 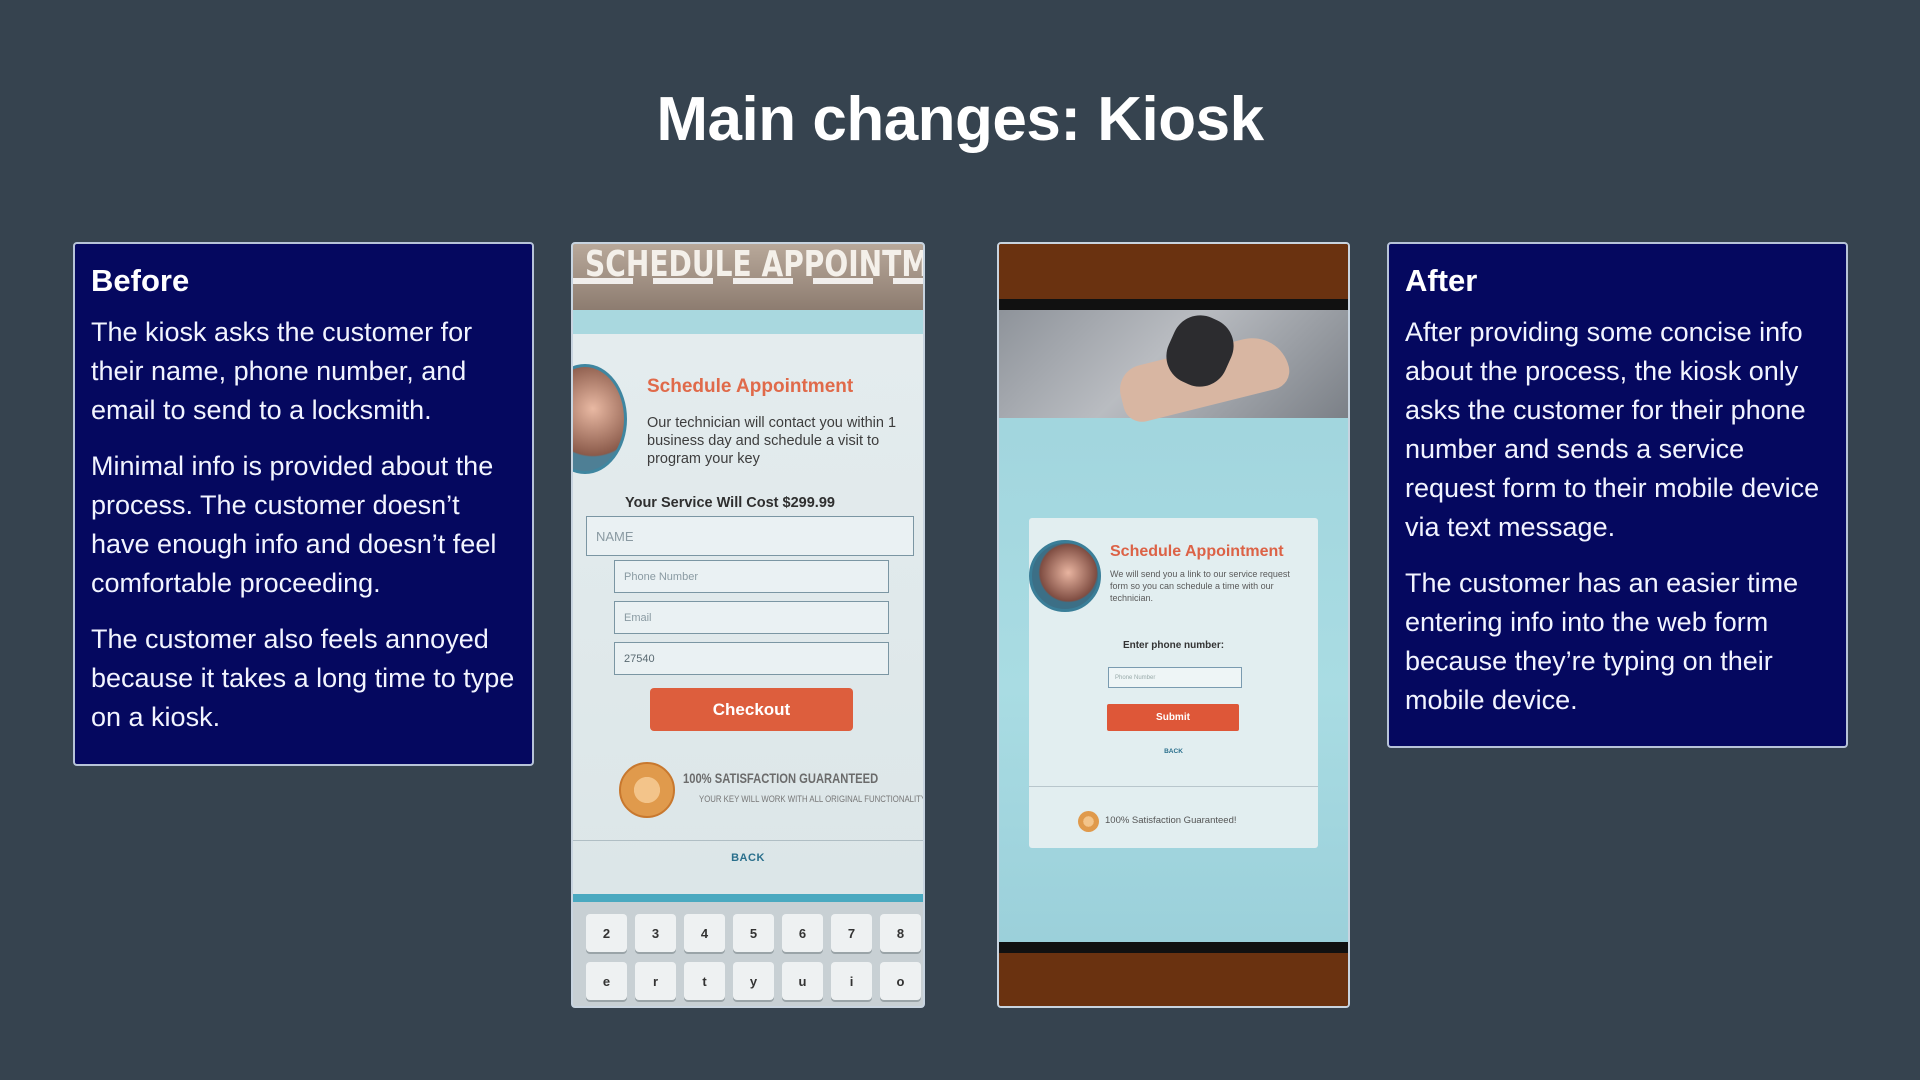 What do you see at coordinates (1173, 366) in the screenshot?
I see `hero-image` at bounding box center [1173, 366].